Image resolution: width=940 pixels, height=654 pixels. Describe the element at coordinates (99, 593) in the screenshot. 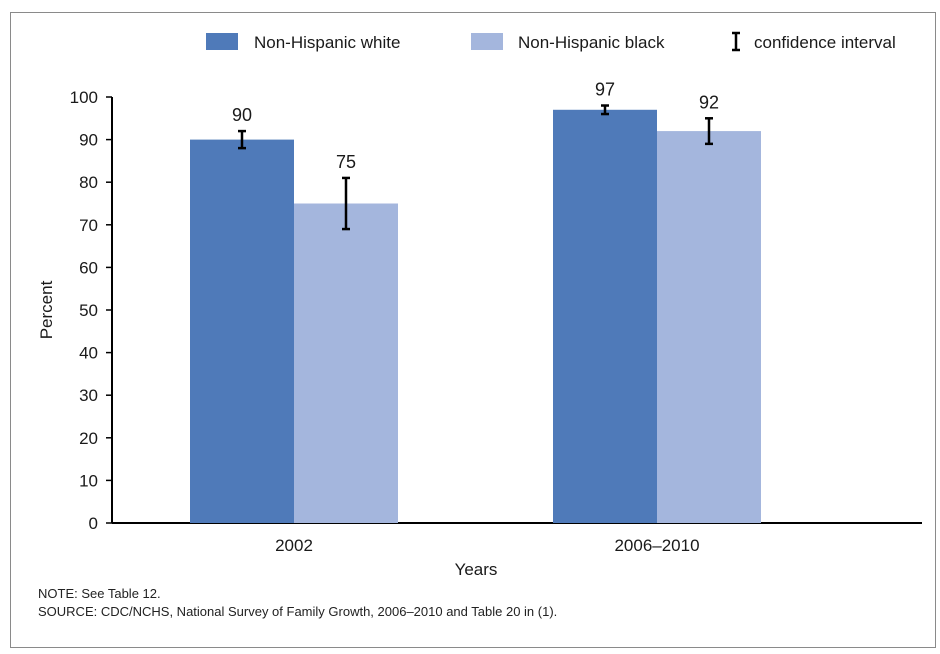

I see `chart-note: NOTE: See Table 12.` at that location.